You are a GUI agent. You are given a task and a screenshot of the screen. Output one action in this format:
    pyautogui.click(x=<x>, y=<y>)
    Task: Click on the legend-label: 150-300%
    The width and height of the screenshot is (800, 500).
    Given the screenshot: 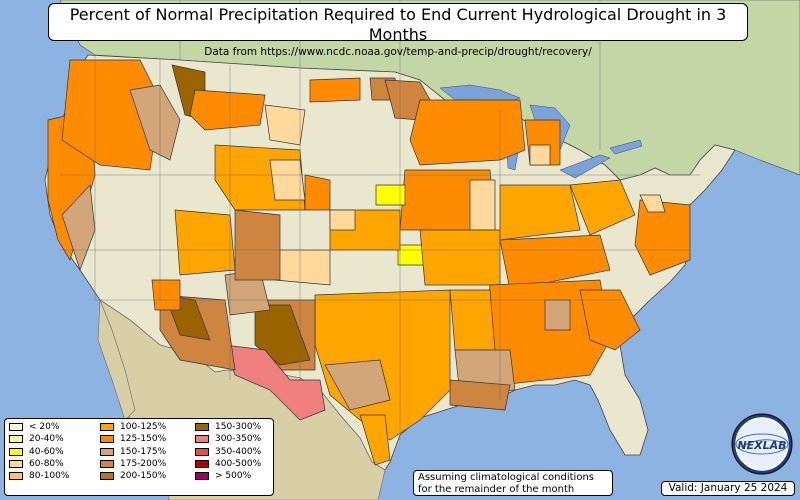 What is the action you would take?
    pyautogui.click(x=238, y=427)
    